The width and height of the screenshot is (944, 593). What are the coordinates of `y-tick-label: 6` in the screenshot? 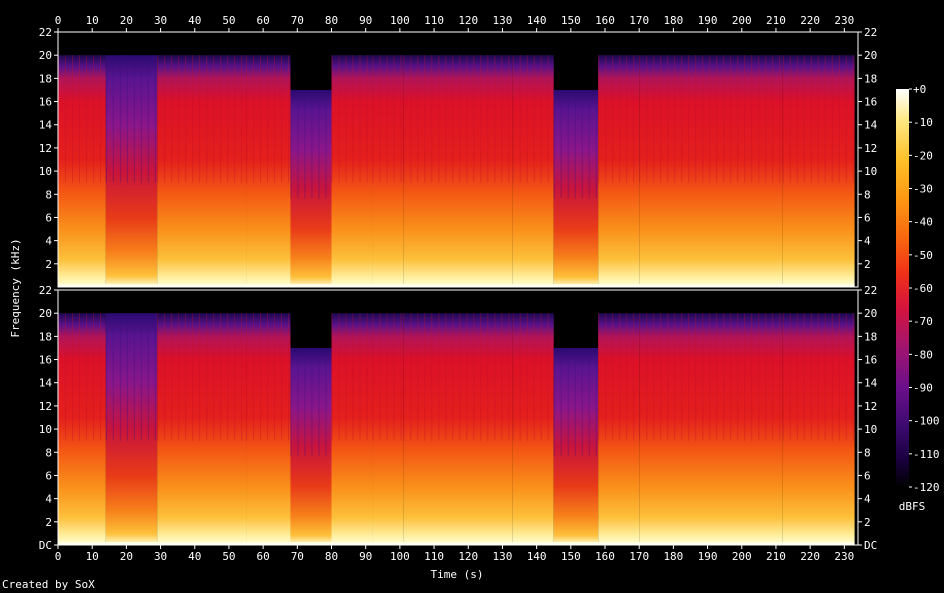 It's located at (867, 217).